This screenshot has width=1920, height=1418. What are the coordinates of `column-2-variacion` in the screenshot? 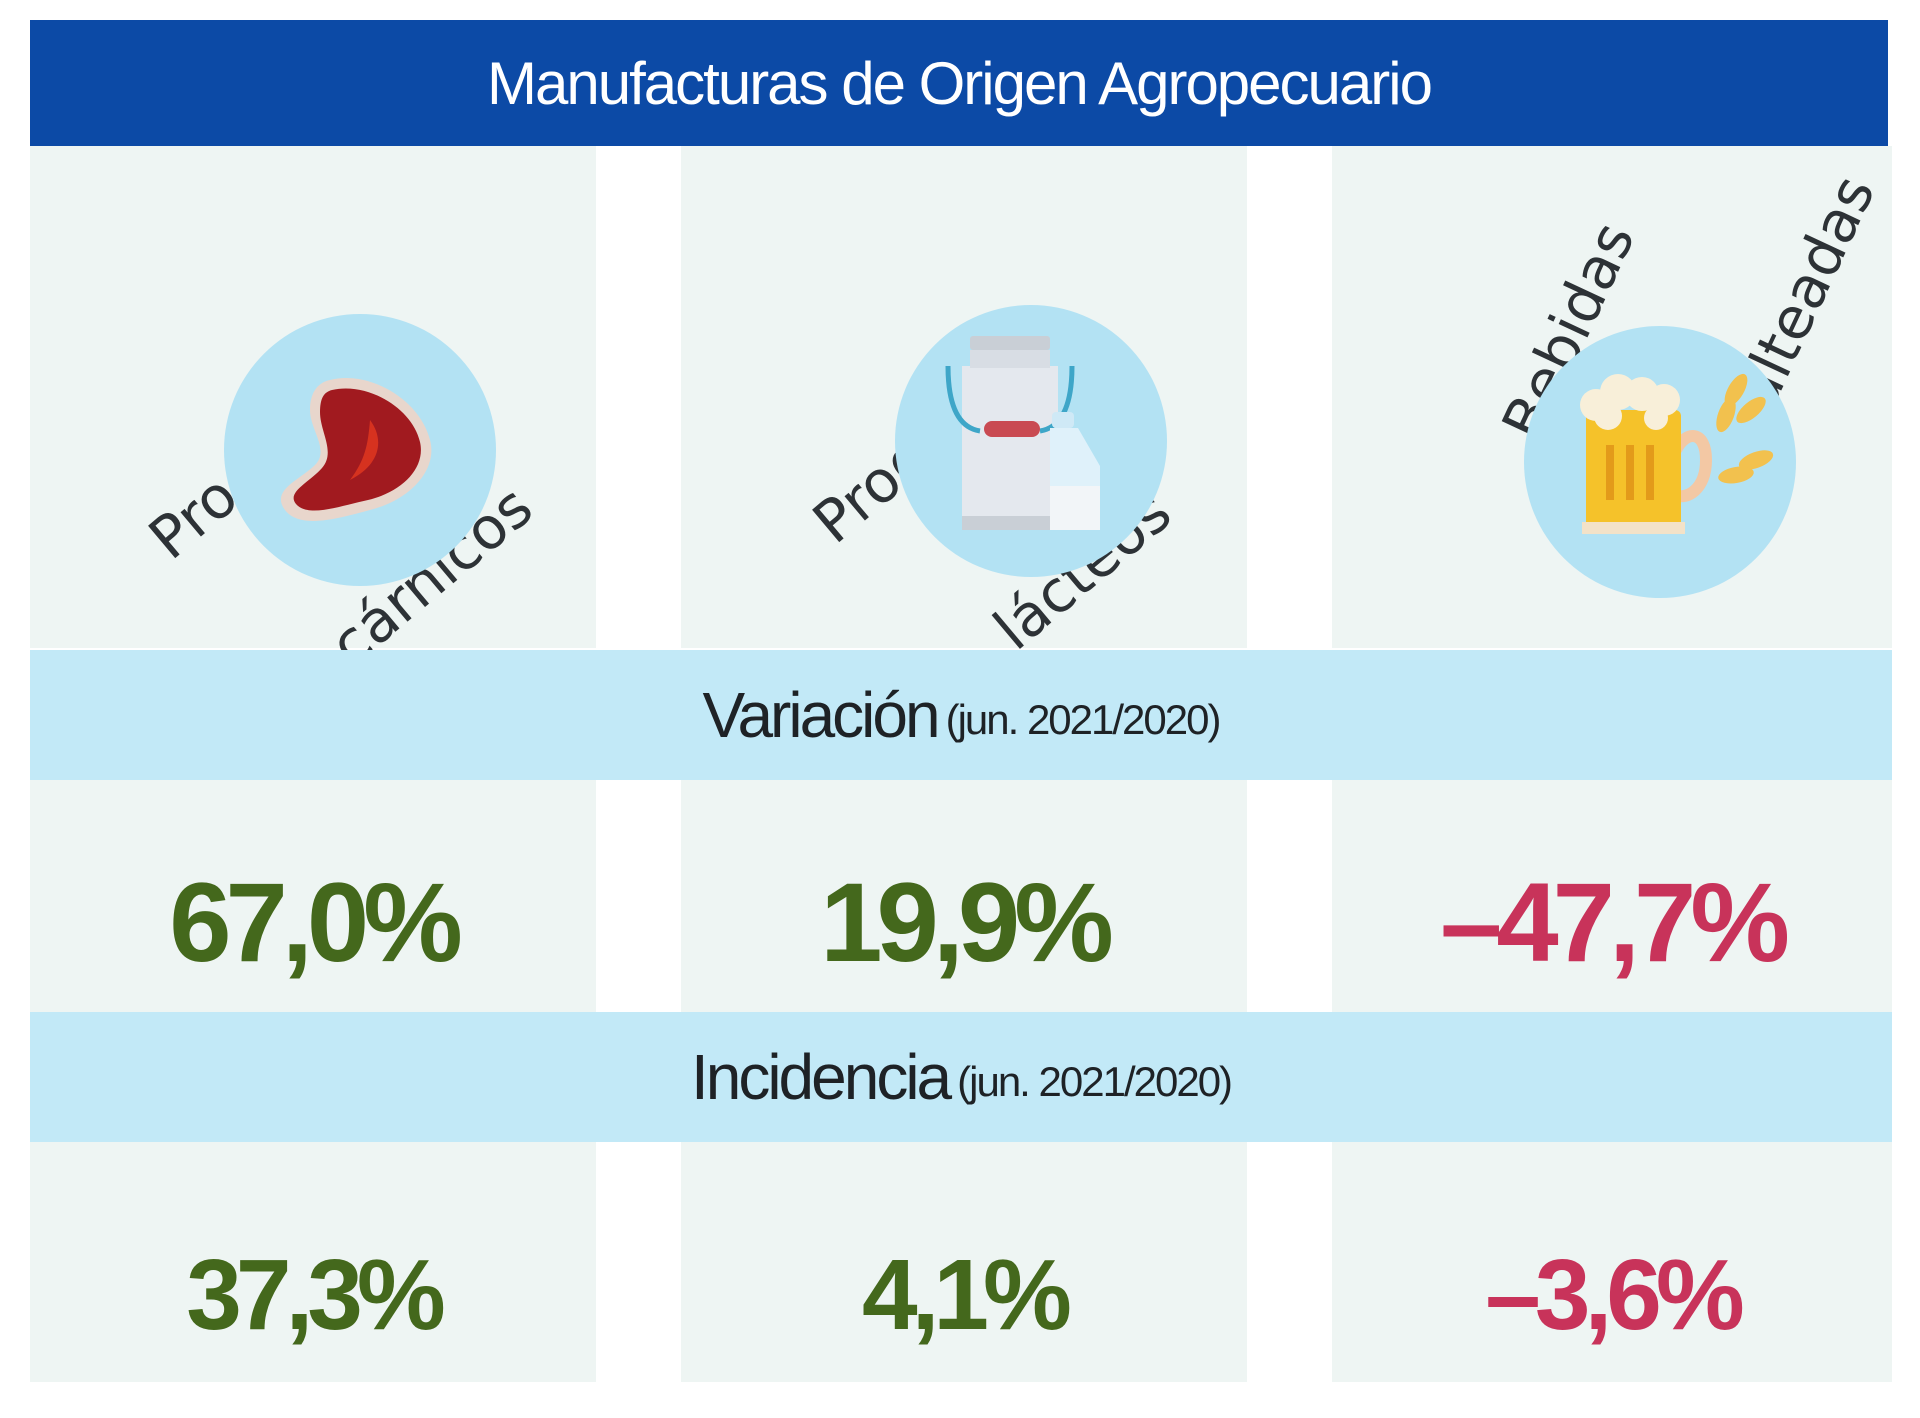 It's located at (964, 896).